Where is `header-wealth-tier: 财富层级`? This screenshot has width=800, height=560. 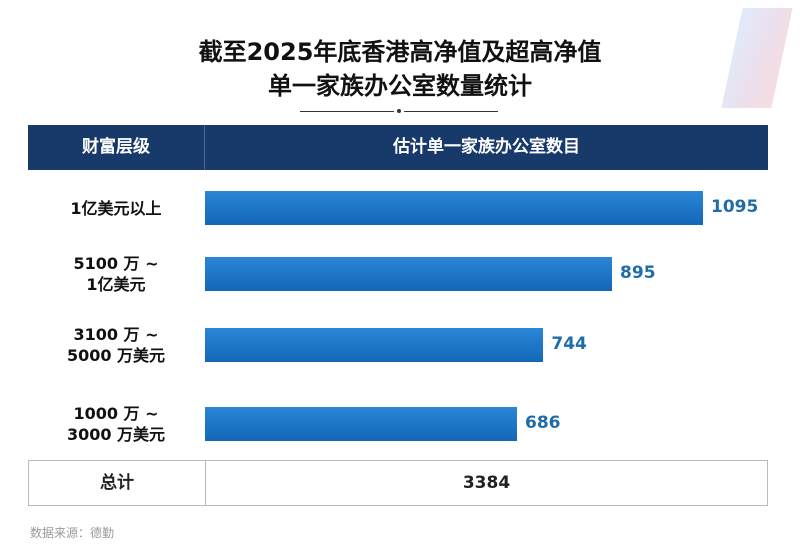 header-wealth-tier: 财富层级 is located at coordinates (116, 147).